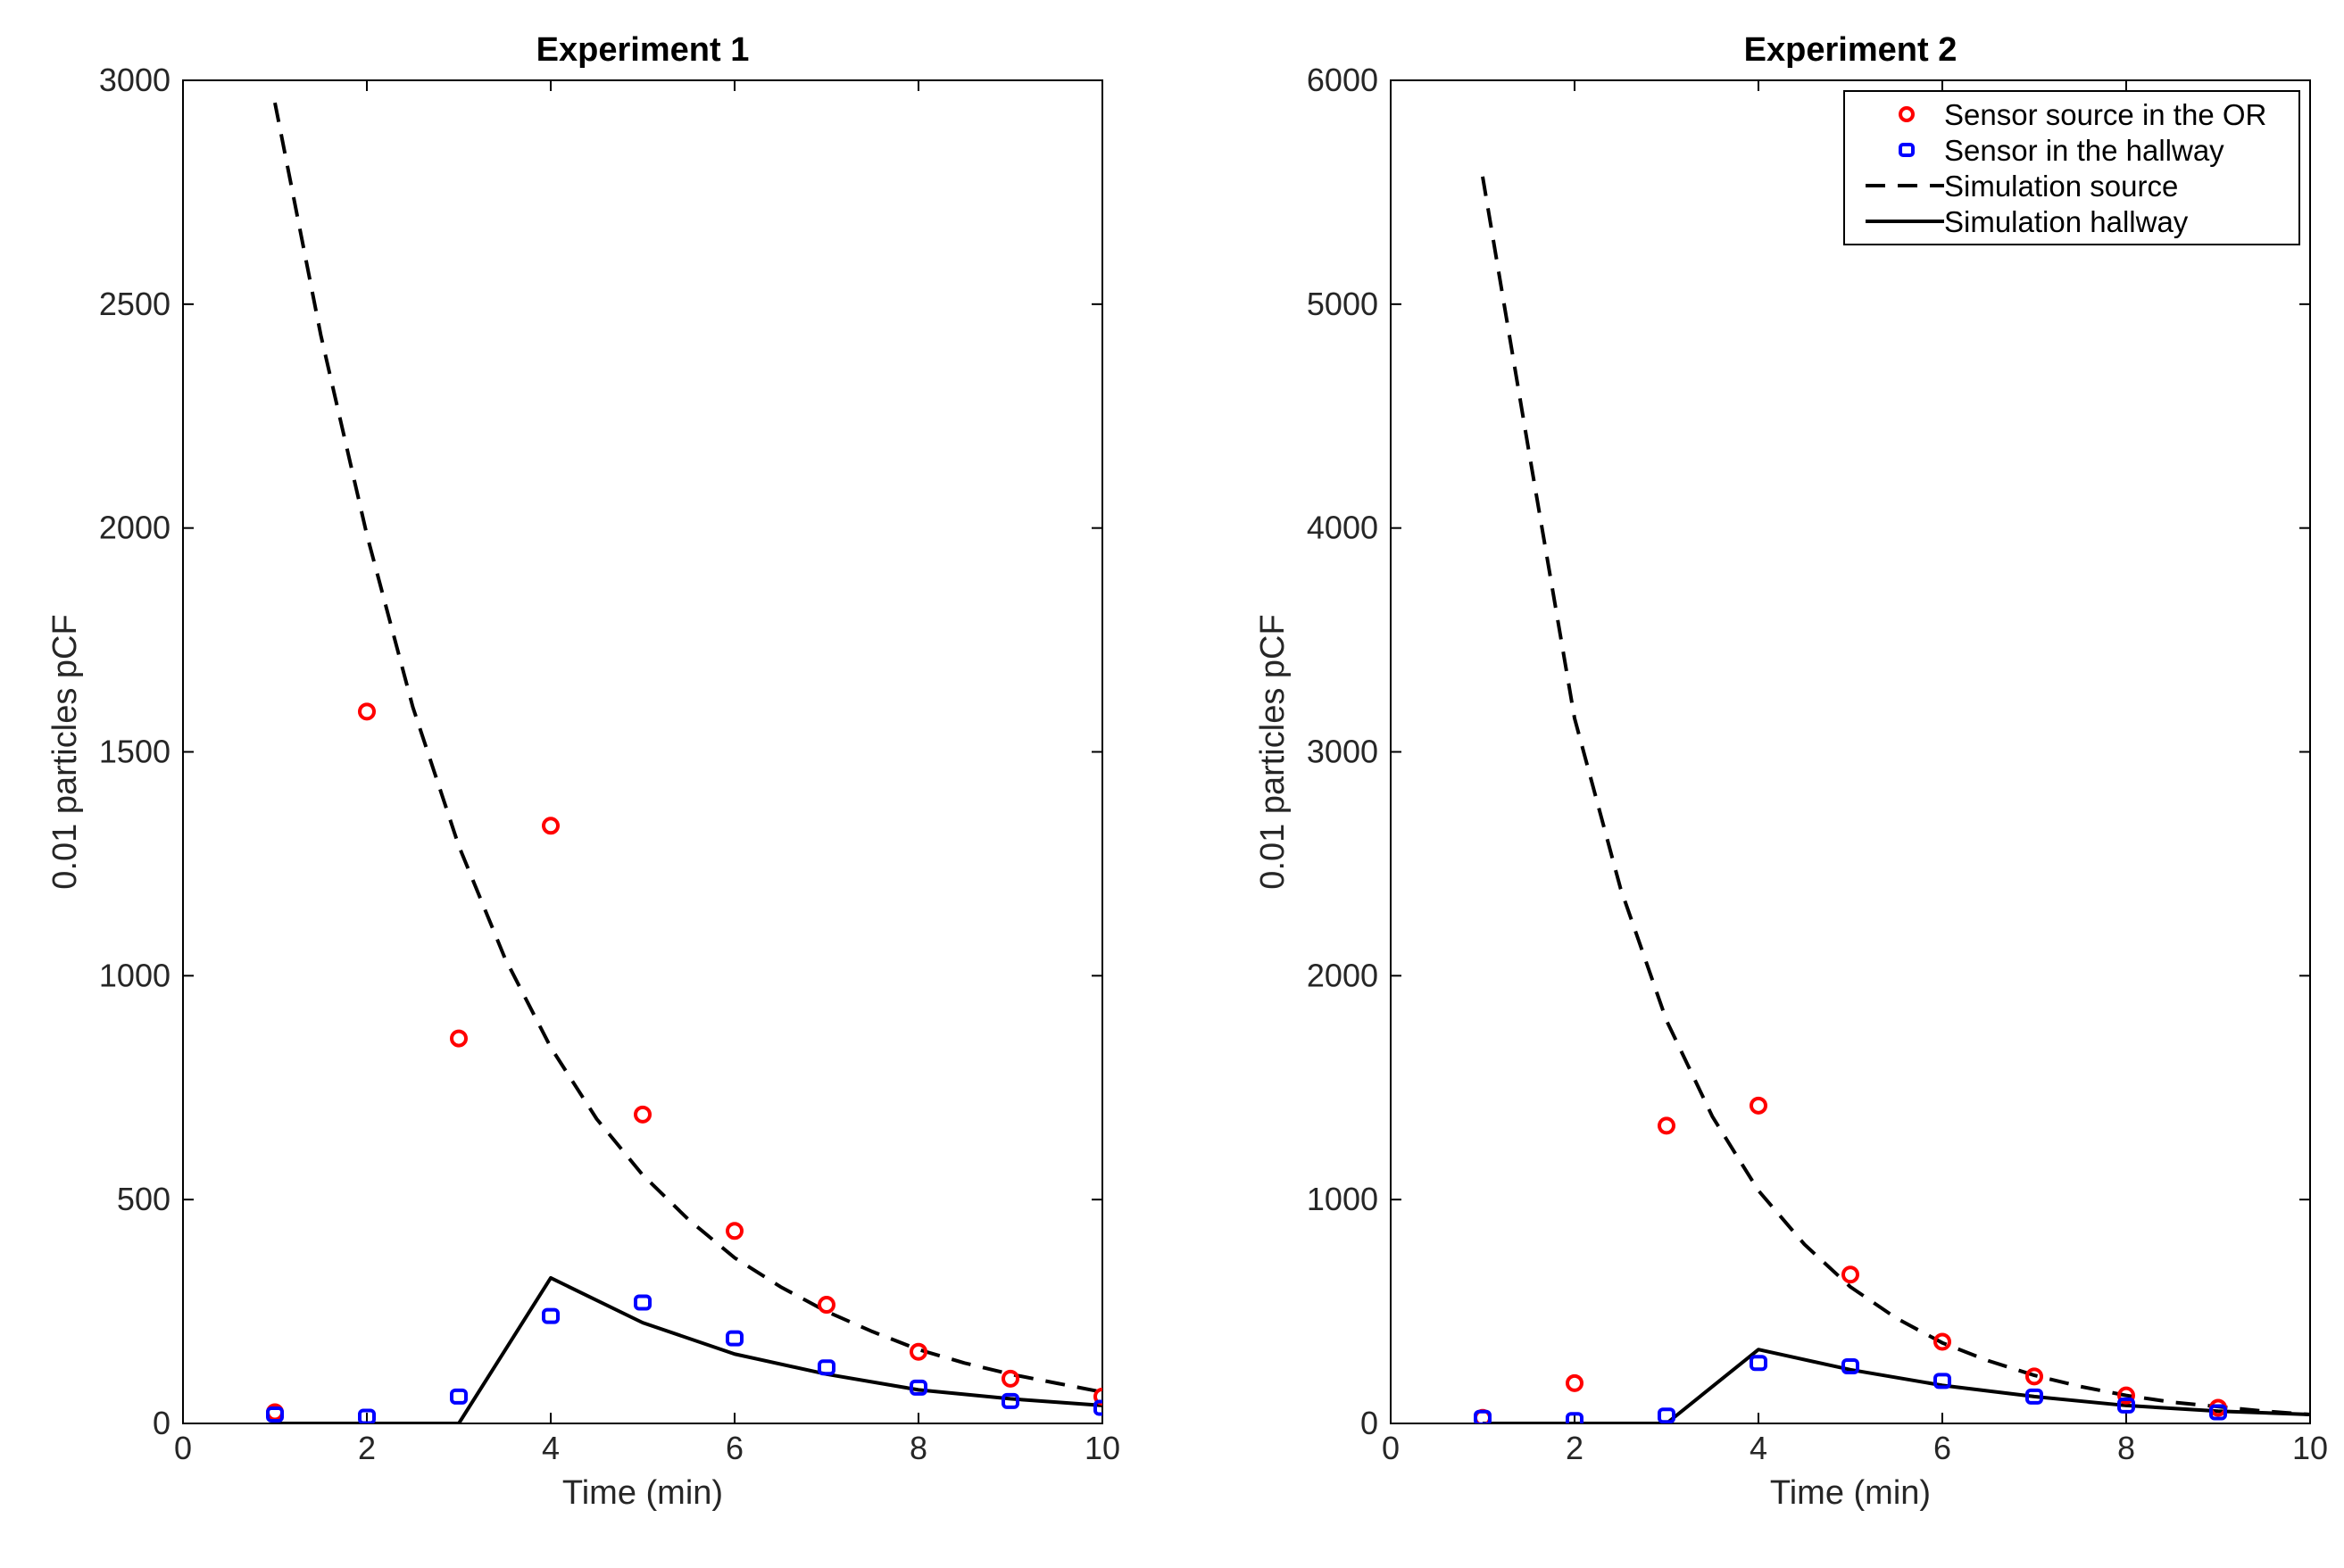 This screenshot has height=1568, width=2344. Describe the element at coordinates (1342, 80) in the screenshot. I see `y-tick-label: 6000` at that location.